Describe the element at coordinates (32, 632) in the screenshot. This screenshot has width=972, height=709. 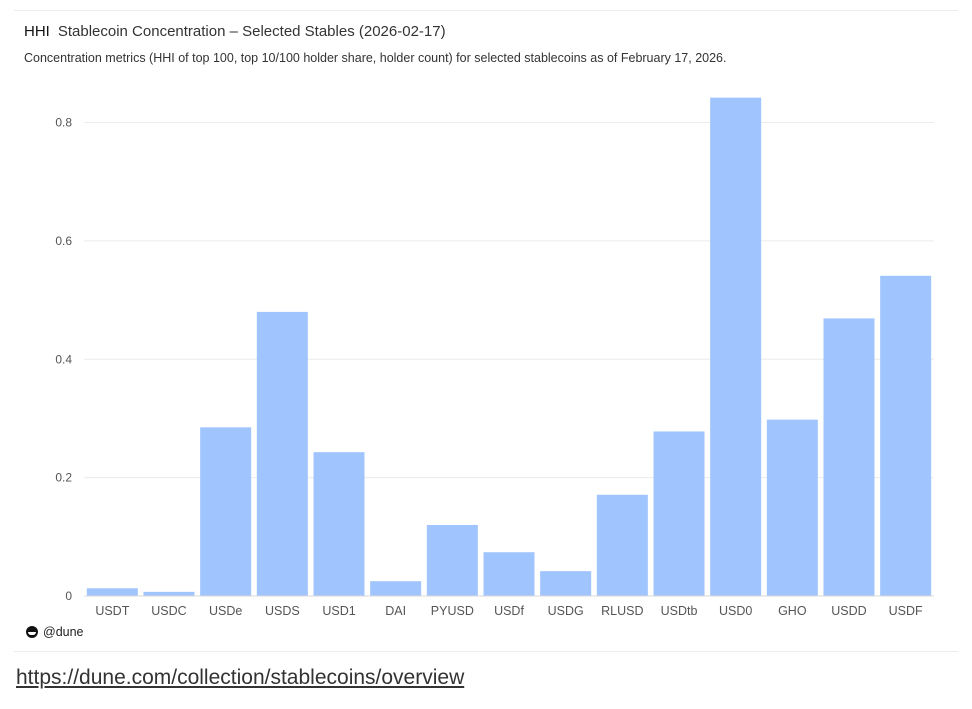
I see `dune-logo-icon` at that location.